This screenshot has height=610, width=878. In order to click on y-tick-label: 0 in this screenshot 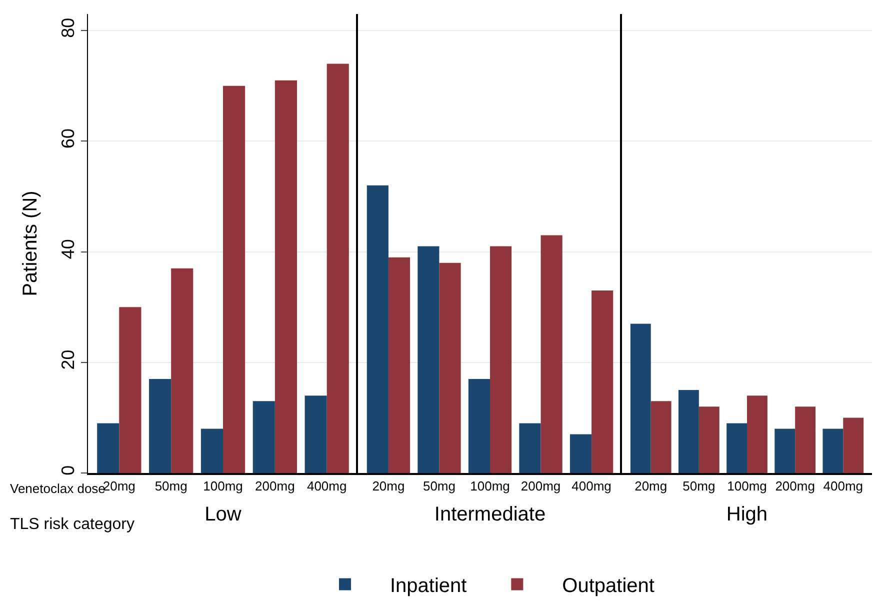, I will do `click(68, 470)`.